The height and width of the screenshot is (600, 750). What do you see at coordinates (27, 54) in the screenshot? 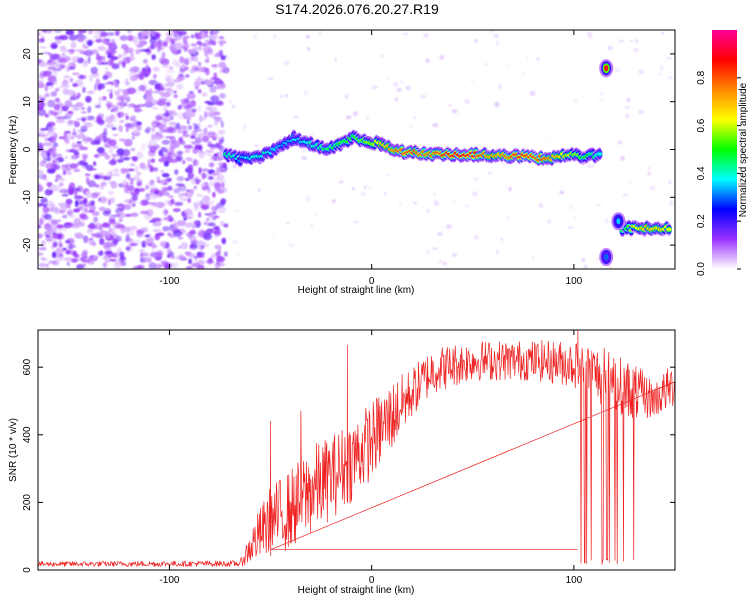
I see `spectrogram-y-tick-label: 20` at bounding box center [27, 54].